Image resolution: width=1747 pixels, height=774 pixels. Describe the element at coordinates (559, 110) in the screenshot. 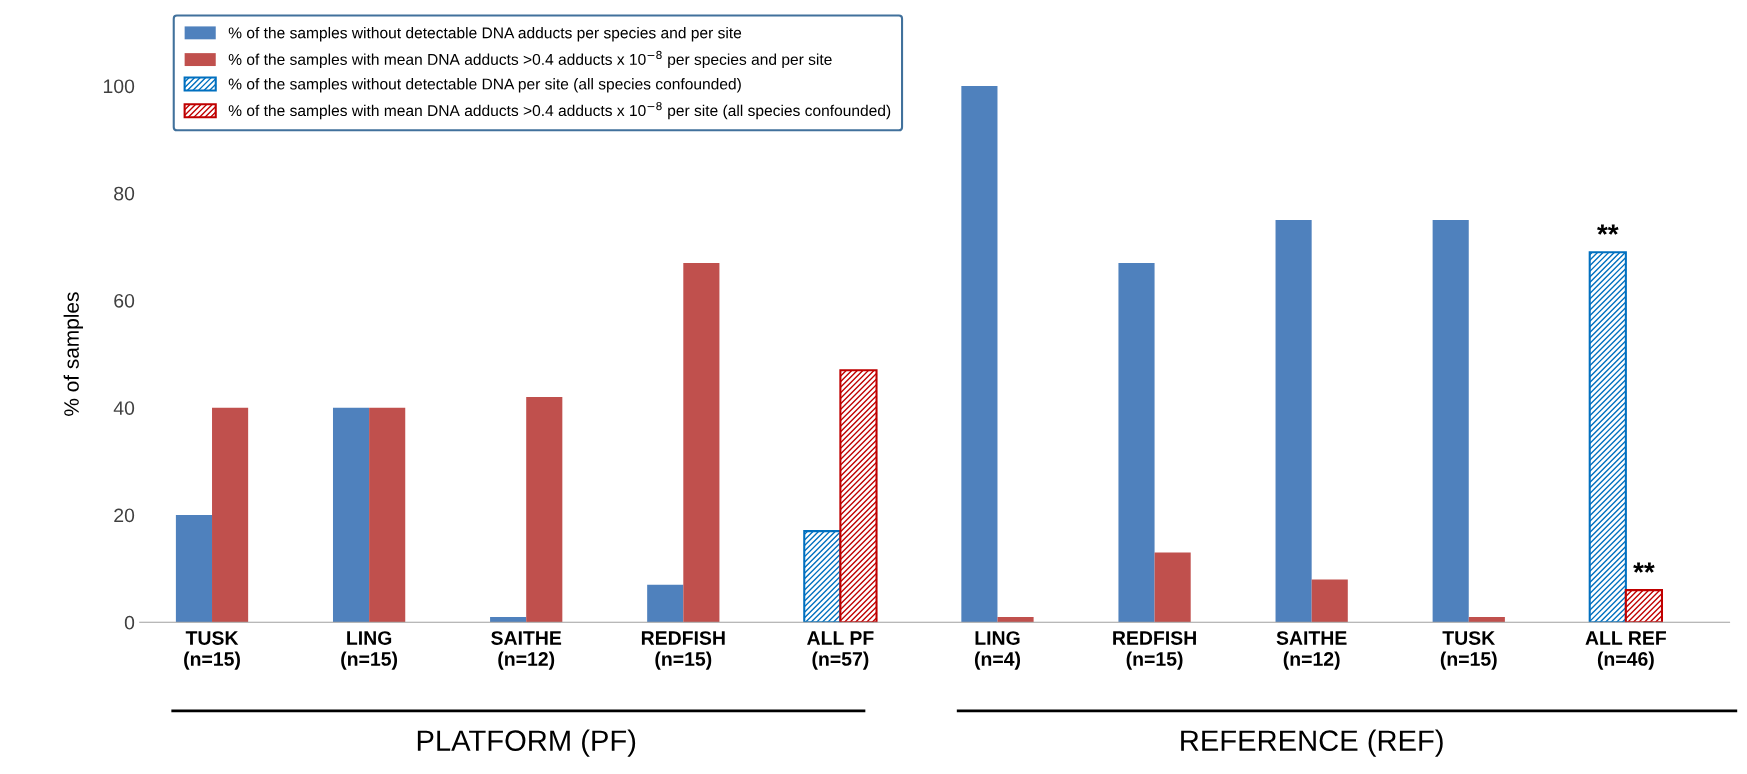

I see `legend-label: % of the samples with mean DNA adducts >0.4 adducts x 10$^{−8}$ per site (all species confounded)` at that location.